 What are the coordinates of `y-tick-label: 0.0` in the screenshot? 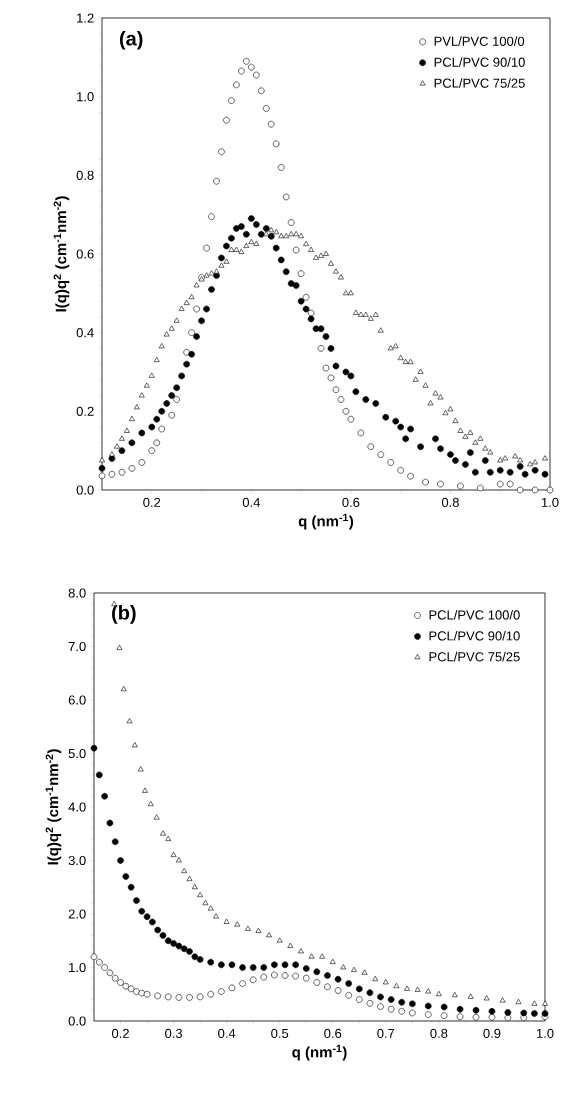 It's located at (85, 490).